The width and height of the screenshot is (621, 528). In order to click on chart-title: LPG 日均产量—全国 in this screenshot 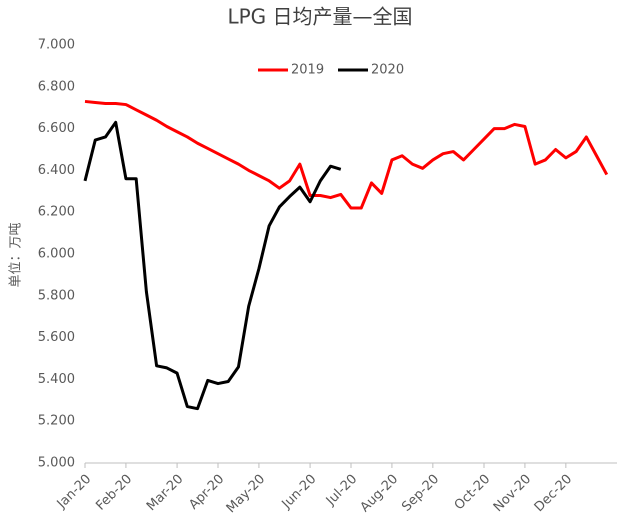, I will do `click(319, 17)`.